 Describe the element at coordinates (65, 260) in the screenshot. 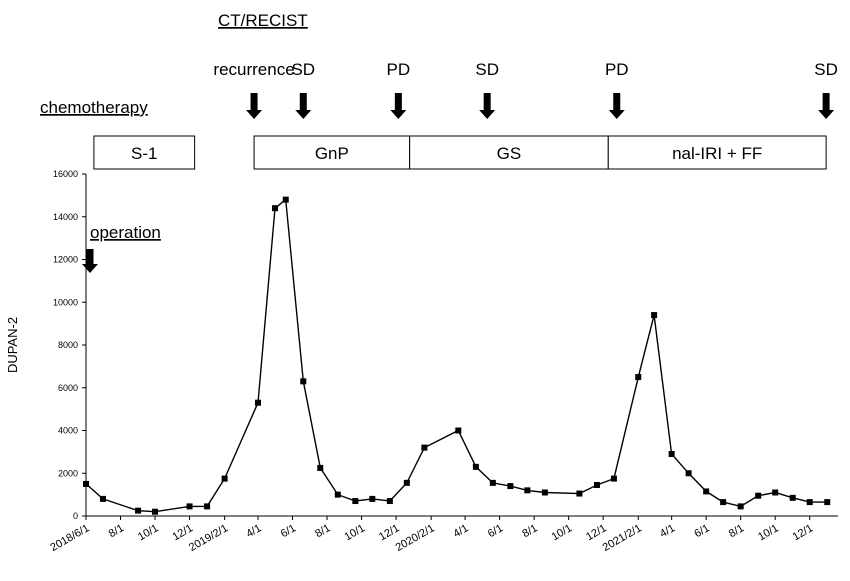

I see `y-tick-label: 12000` at that location.